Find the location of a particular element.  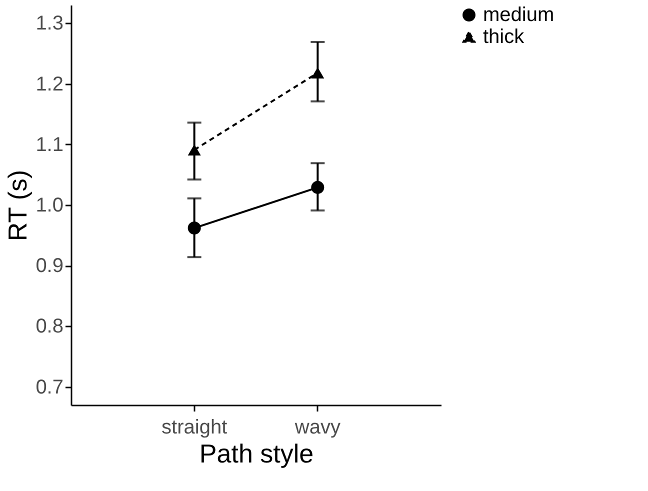

y-tick-label: 1.3 is located at coordinates (50, 23).